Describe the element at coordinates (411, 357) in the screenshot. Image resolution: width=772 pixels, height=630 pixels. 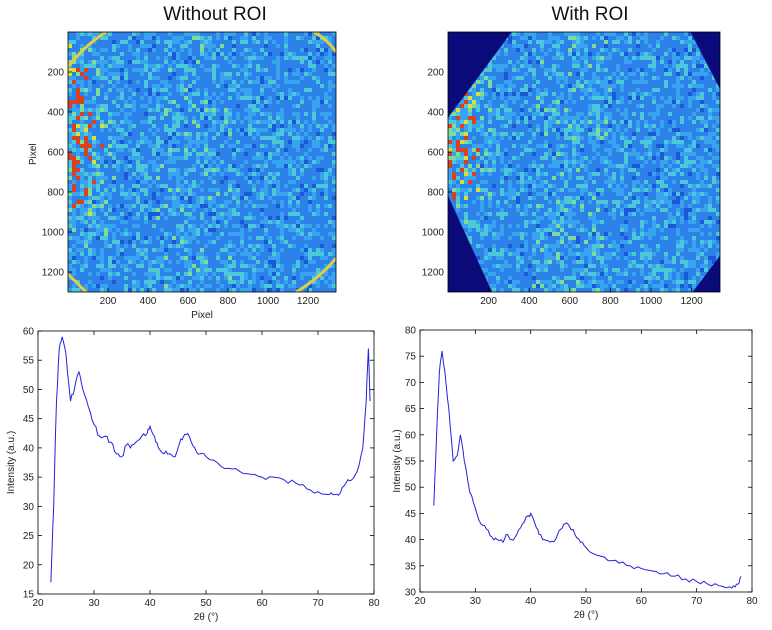
I see `y-tick-label: 75` at that location.